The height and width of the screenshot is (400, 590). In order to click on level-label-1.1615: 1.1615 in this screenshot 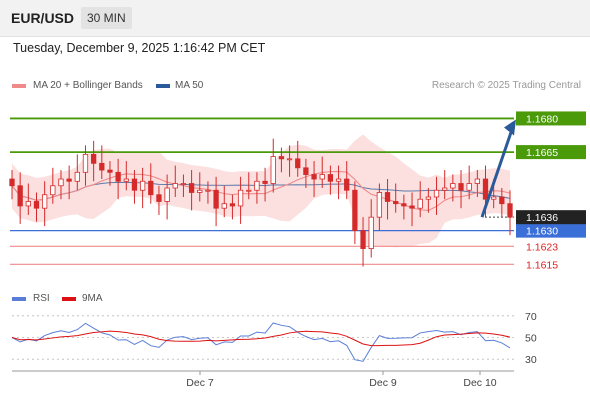, I will do `click(542, 265)`.